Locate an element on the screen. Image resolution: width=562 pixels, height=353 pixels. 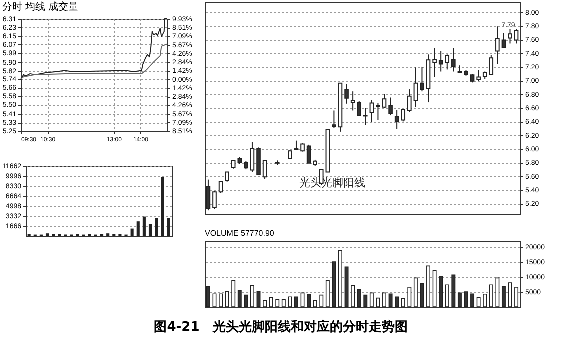
caption: 图4-21 光头光脚阳线和对应的分时走势图 is located at coordinates (281, 327).